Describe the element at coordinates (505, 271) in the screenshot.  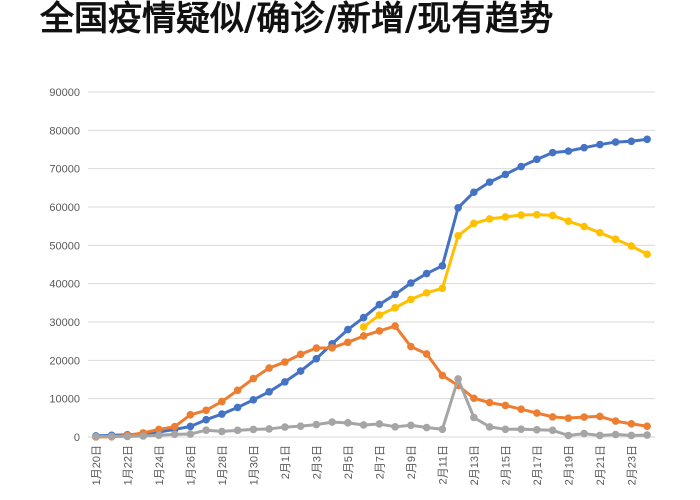
I see `series-line` at that location.